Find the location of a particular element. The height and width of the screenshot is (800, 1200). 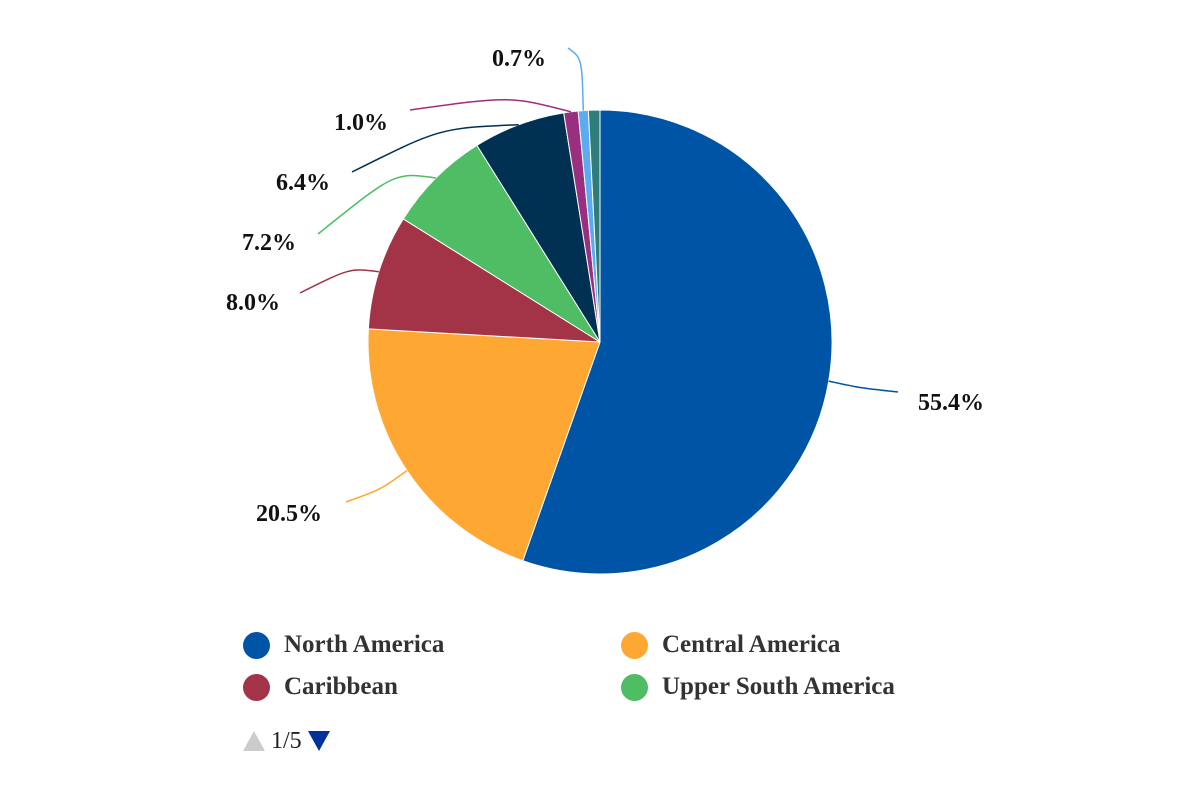

leader-line-caribbean is located at coordinates (339, 281).